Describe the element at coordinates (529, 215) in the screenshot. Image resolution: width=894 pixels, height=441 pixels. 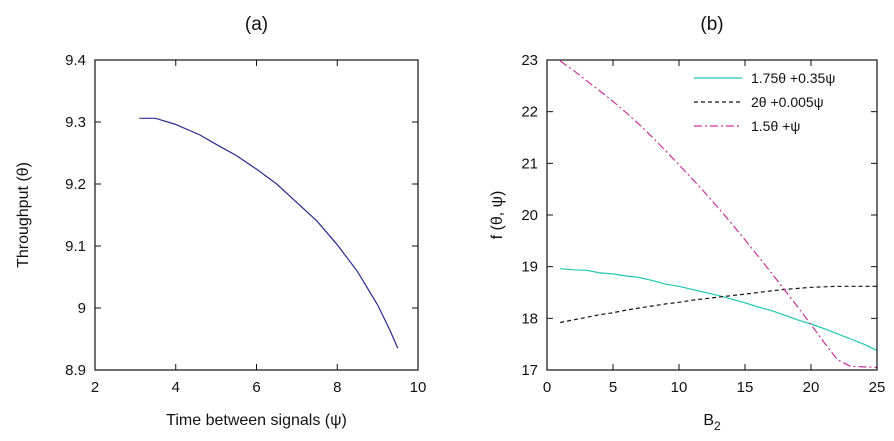
I see `y-tick-label: 20` at that location.